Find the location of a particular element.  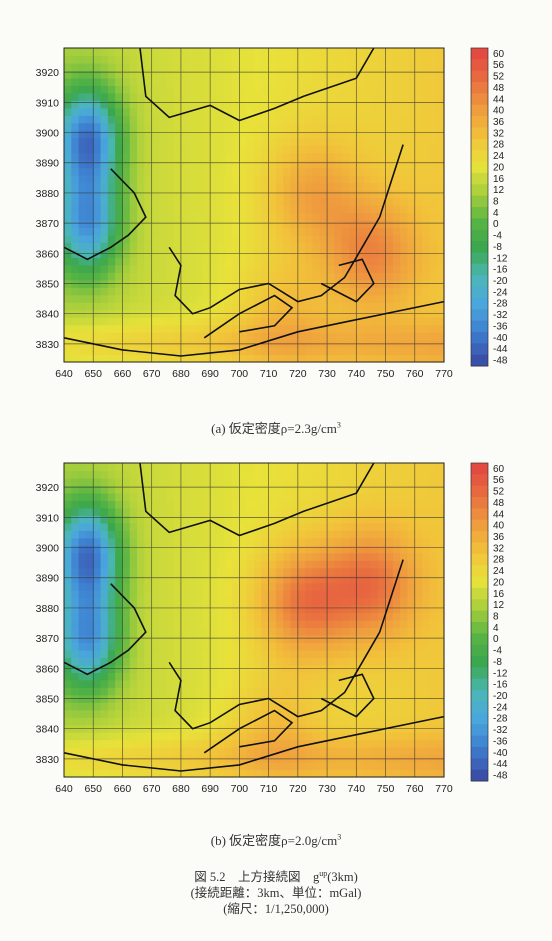

x-tick-label: 750 is located at coordinates (386, 789).